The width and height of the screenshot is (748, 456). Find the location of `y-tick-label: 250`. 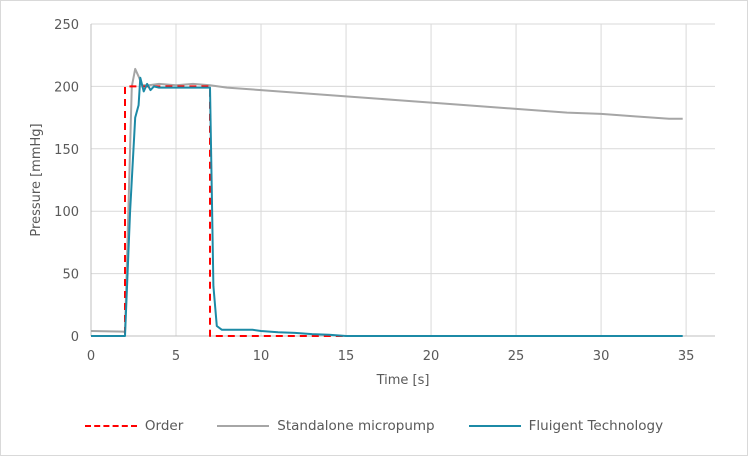

y-tick-label: 250 is located at coordinates (66, 25).